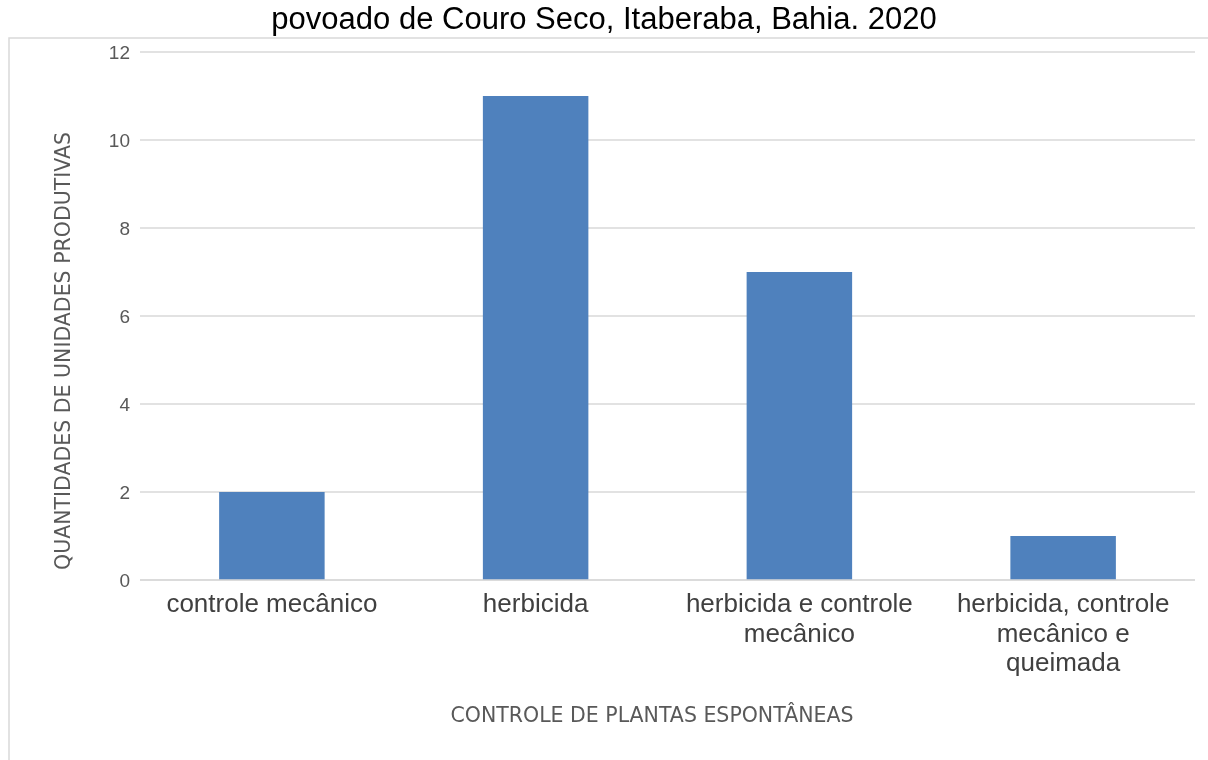 The height and width of the screenshot is (760, 1208). What do you see at coordinates (63, 351) in the screenshot?
I see `y-axis-title: QUANTIDADES DE UNIDADES PRODUTIVAS` at bounding box center [63, 351].